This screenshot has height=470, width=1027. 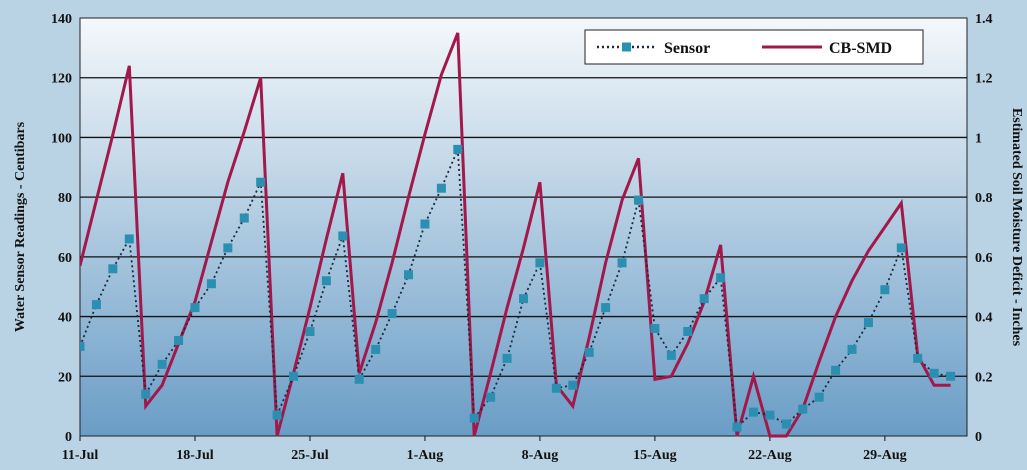 I want to click on legend-box, so click(x=754, y=47).